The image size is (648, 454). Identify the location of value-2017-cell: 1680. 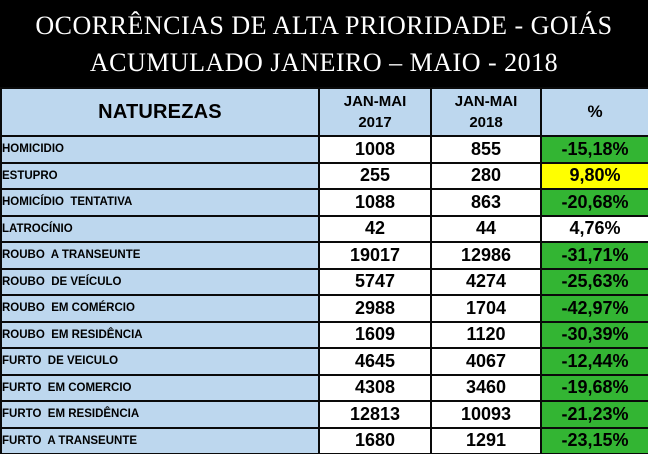
(375, 440).